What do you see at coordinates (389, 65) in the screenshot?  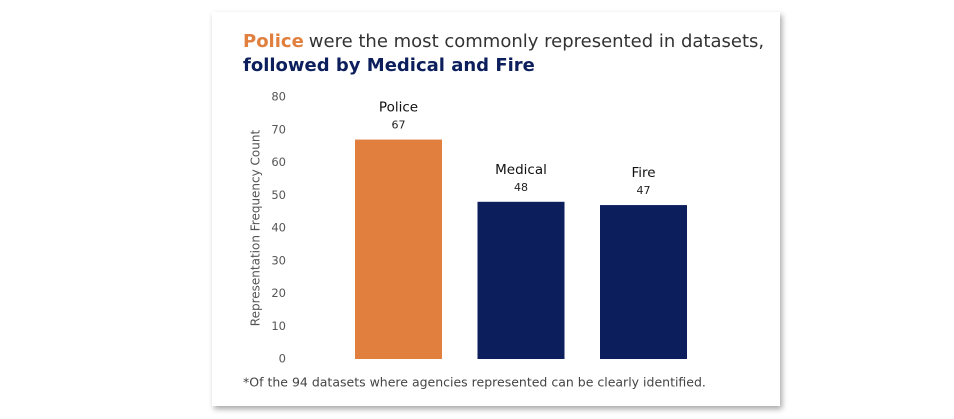 I see `chart-subtitle: followed by Medical and Fire` at bounding box center [389, 65].